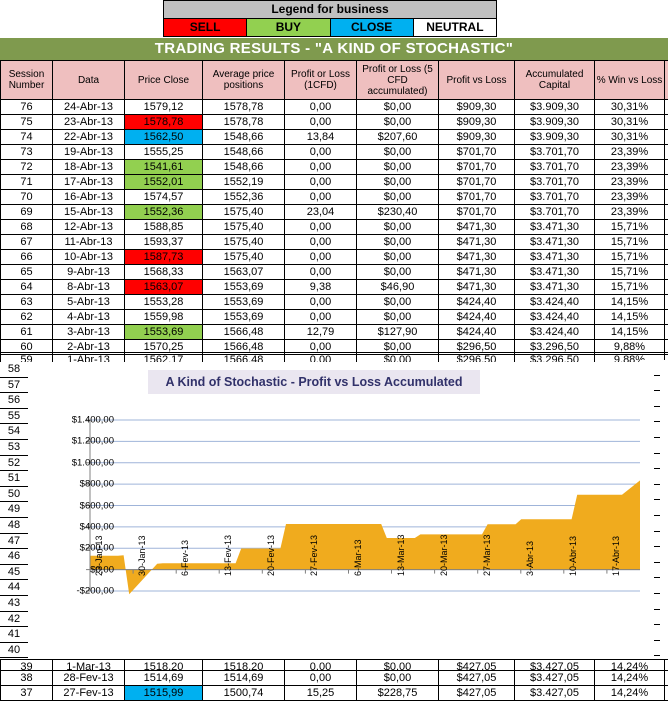  Describe the element at coordinates (26, 242) in the screenshot. I see `cell-session-number: 67` at that location.